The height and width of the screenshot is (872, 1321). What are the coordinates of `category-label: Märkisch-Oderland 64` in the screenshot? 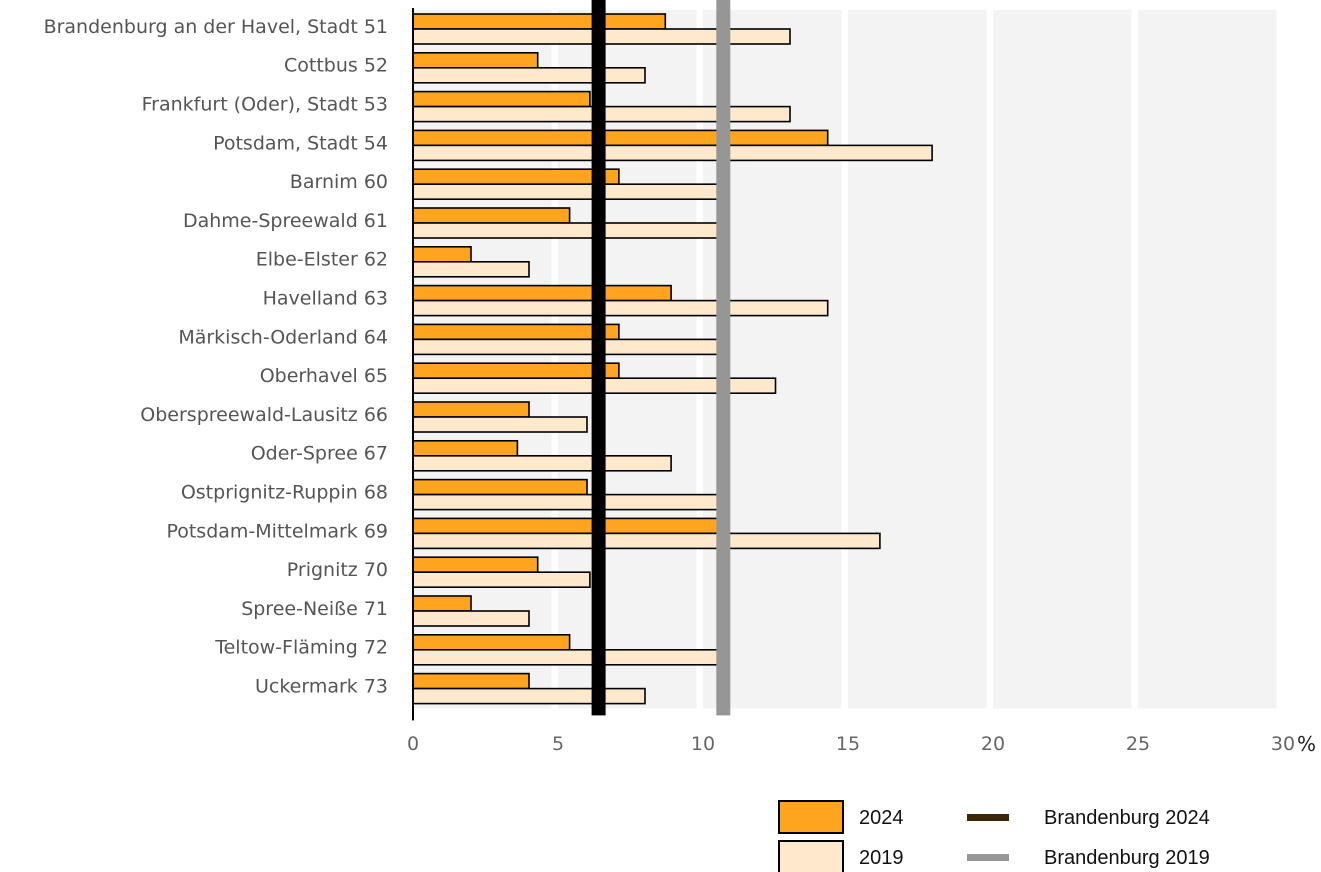 It's located at (283, 337).